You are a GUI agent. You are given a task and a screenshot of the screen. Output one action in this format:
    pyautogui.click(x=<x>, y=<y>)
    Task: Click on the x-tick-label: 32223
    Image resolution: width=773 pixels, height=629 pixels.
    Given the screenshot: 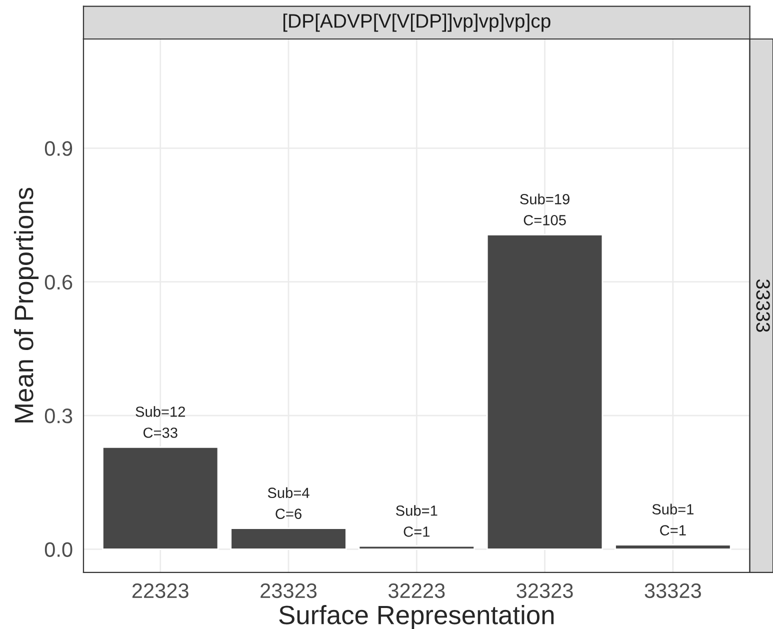 What is the action you would take?
    pyautogui.click(x=416, y=590)
    